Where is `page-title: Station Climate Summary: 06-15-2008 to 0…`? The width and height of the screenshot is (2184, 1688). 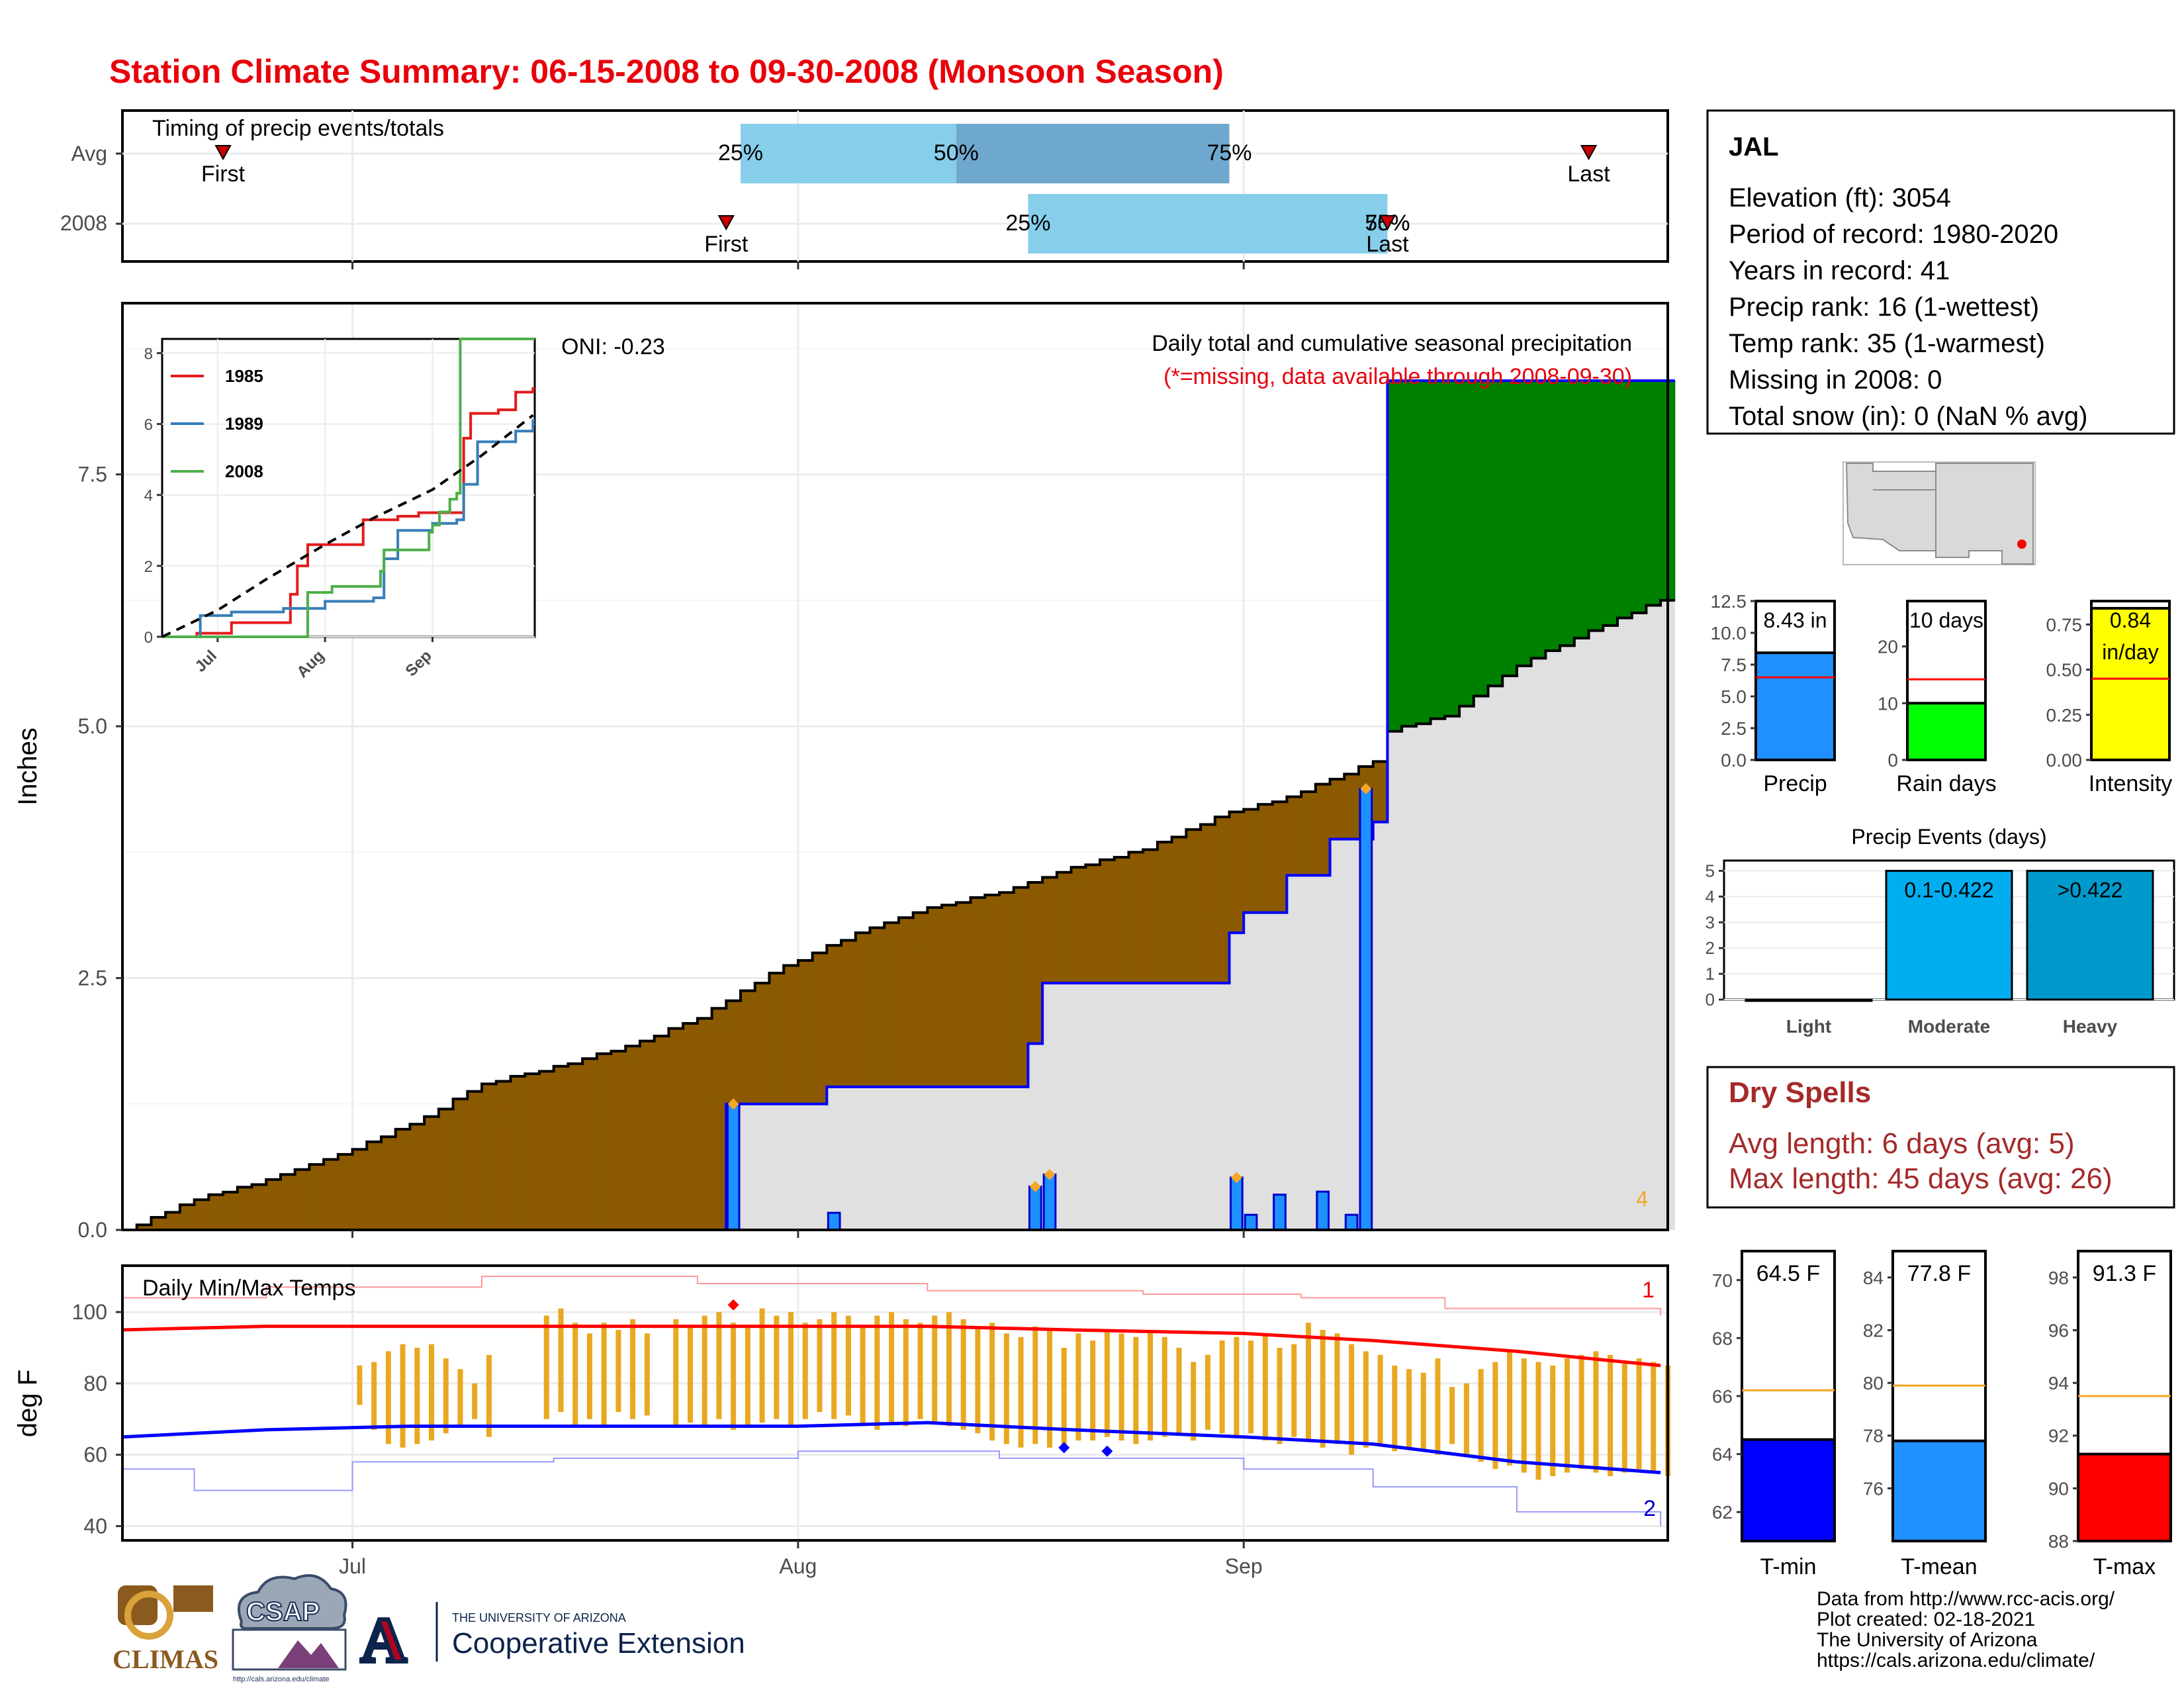 page-title: Station Climate Summary: 06-15-2008 to 0… is located at coordinates (666, 71).